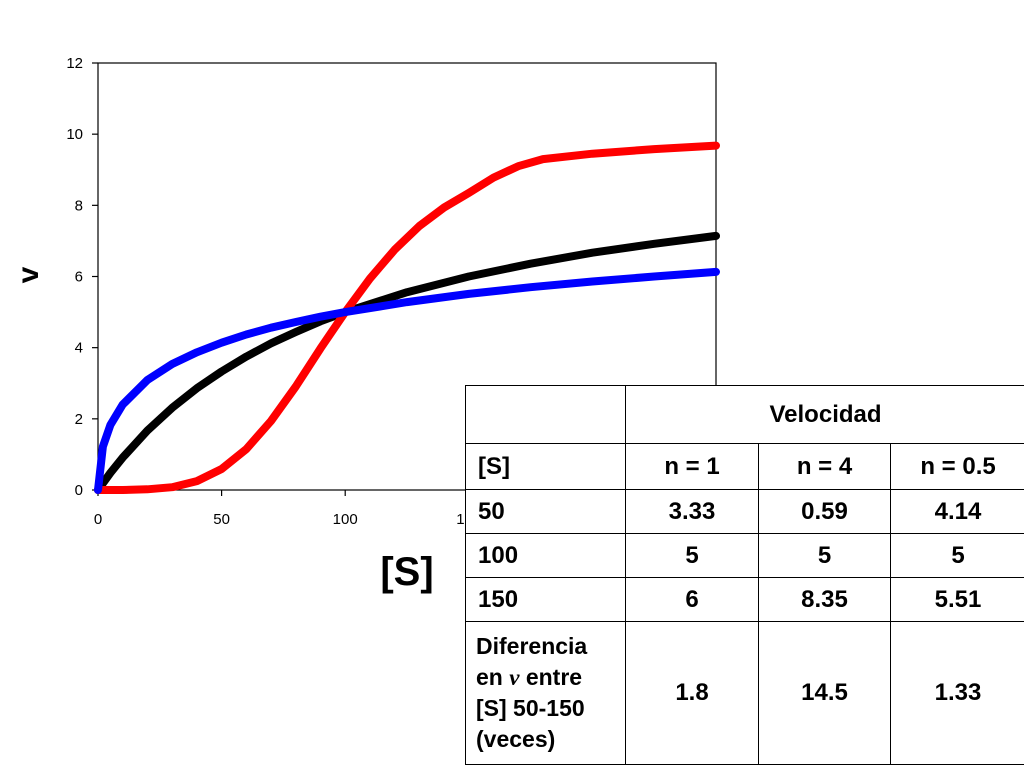 Image resolution: width=1024 pixels, height=768 pixels. What do you see at coordinates (824, 599) in the screenshot?
I see `row-n4-cell: 8.35` at bounding box center [824, 599].